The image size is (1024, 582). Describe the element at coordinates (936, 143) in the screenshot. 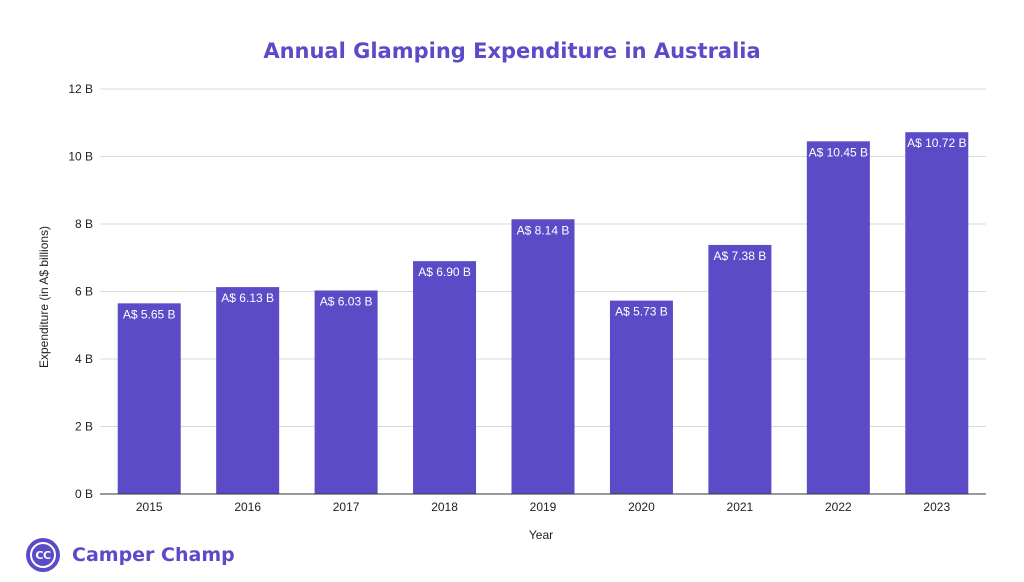

I see `bar-data-label: A$ 10.72 B` at that location.